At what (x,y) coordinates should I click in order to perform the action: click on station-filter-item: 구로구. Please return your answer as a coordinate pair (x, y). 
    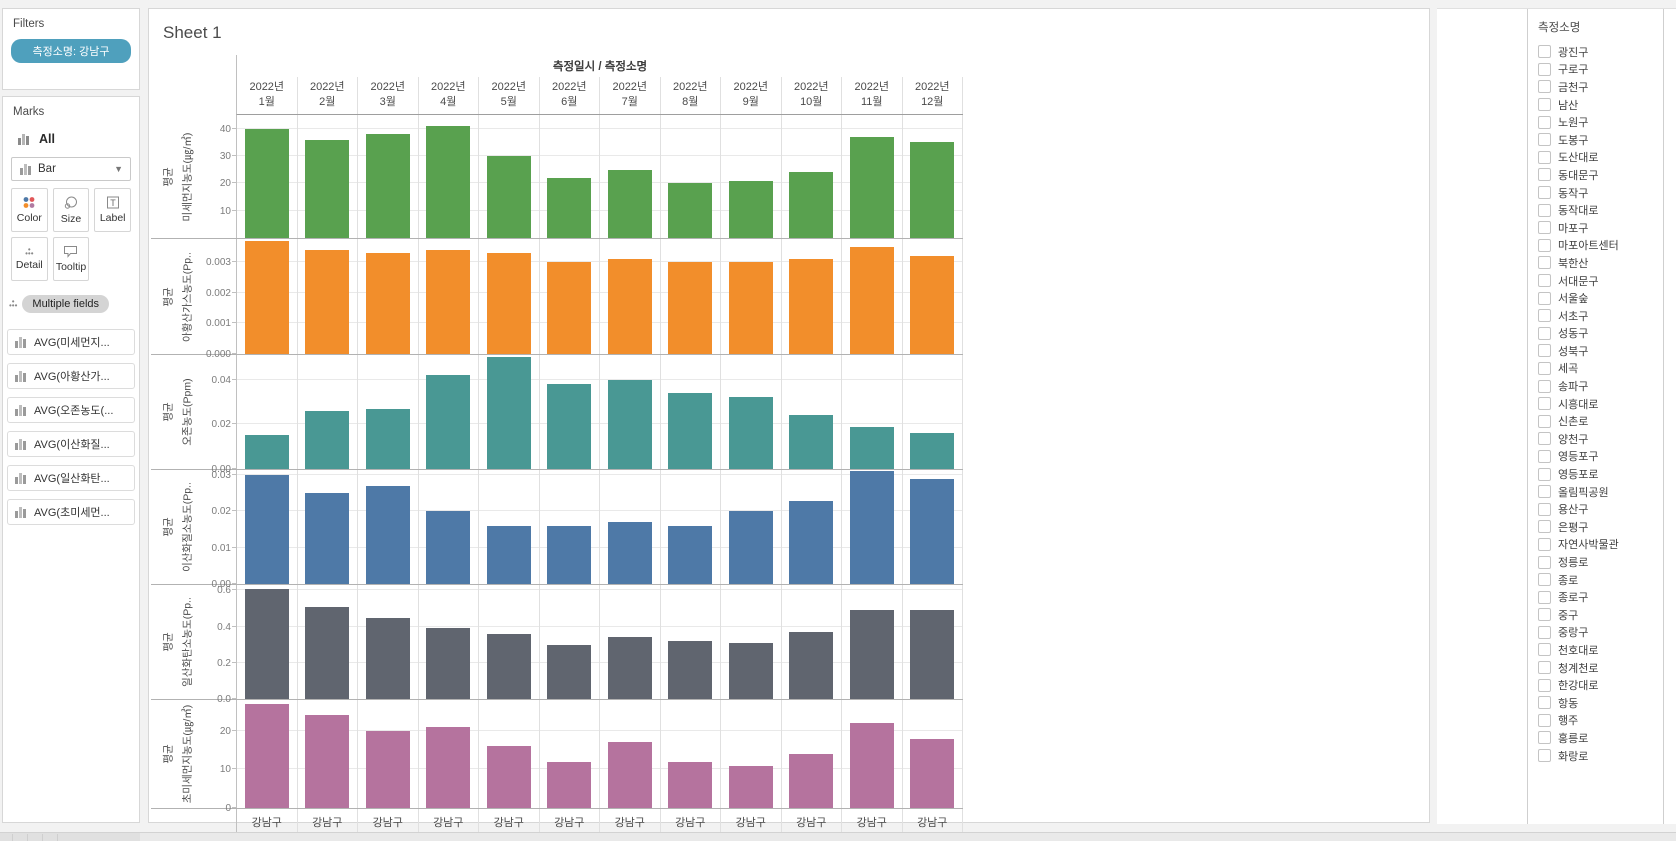
    Looking at the image, I should click on (1595, 70).